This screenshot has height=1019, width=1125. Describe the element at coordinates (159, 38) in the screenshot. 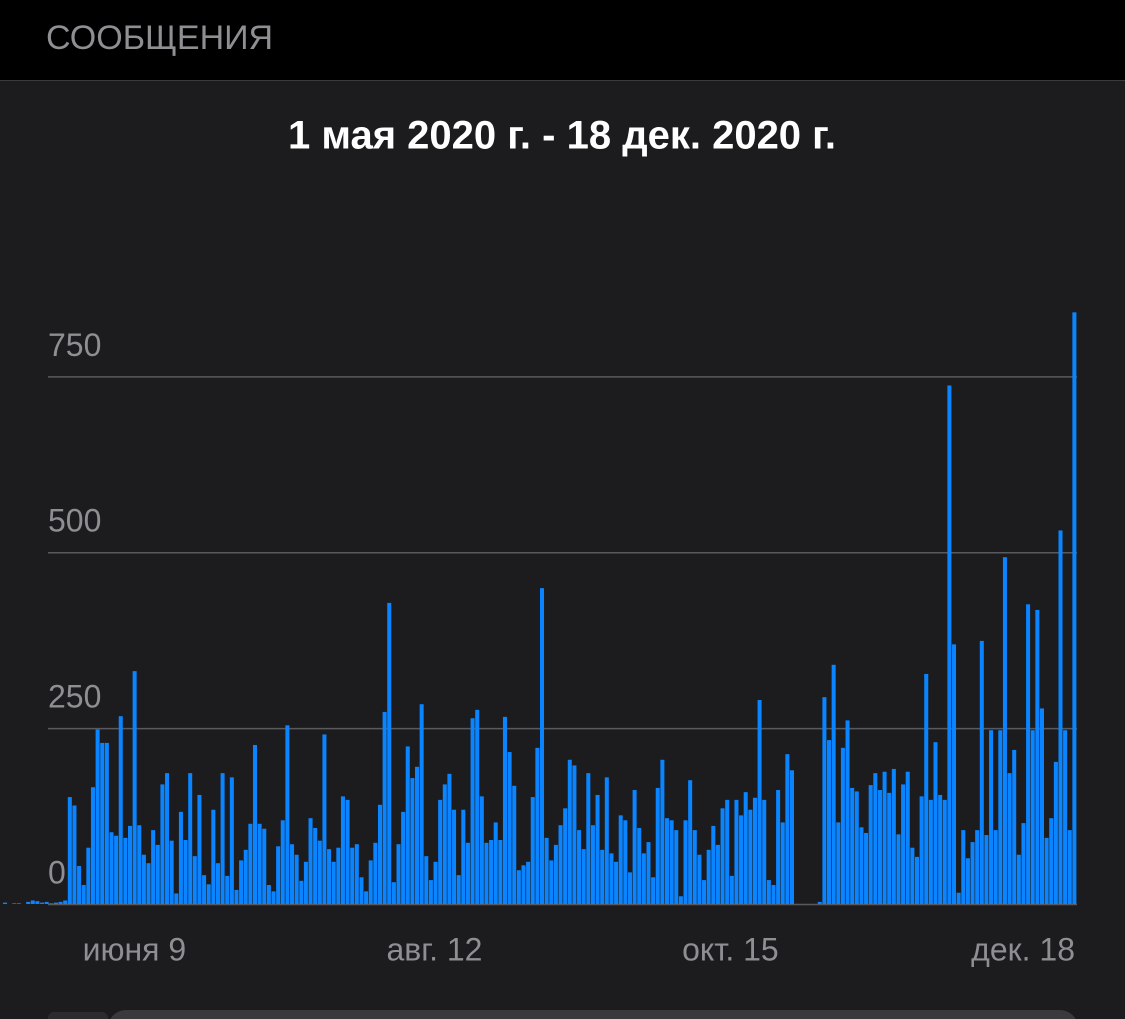

I see `section-title: СООБЩЕНИЯ` at that location.